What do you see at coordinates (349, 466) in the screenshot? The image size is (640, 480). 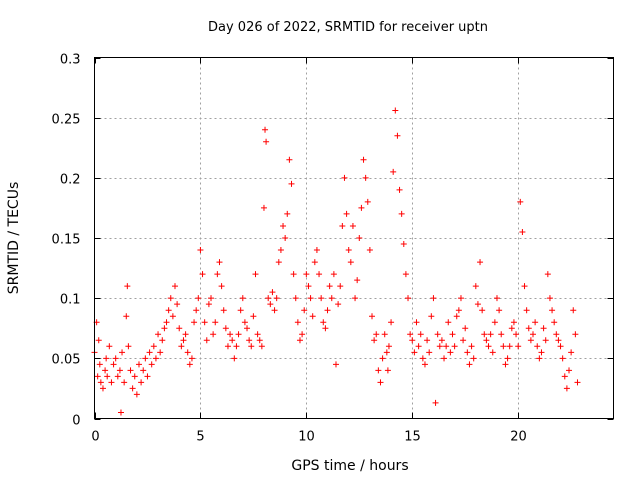 I see `x-axis-label: GPS time / hours` at bounding box center [349, 466].